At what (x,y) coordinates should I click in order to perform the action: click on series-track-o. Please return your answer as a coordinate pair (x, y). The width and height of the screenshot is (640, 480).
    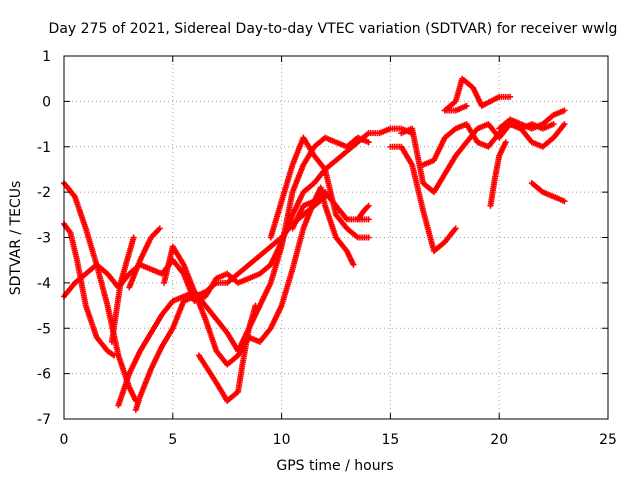
    Looking at the image, I should click on (494, 144).